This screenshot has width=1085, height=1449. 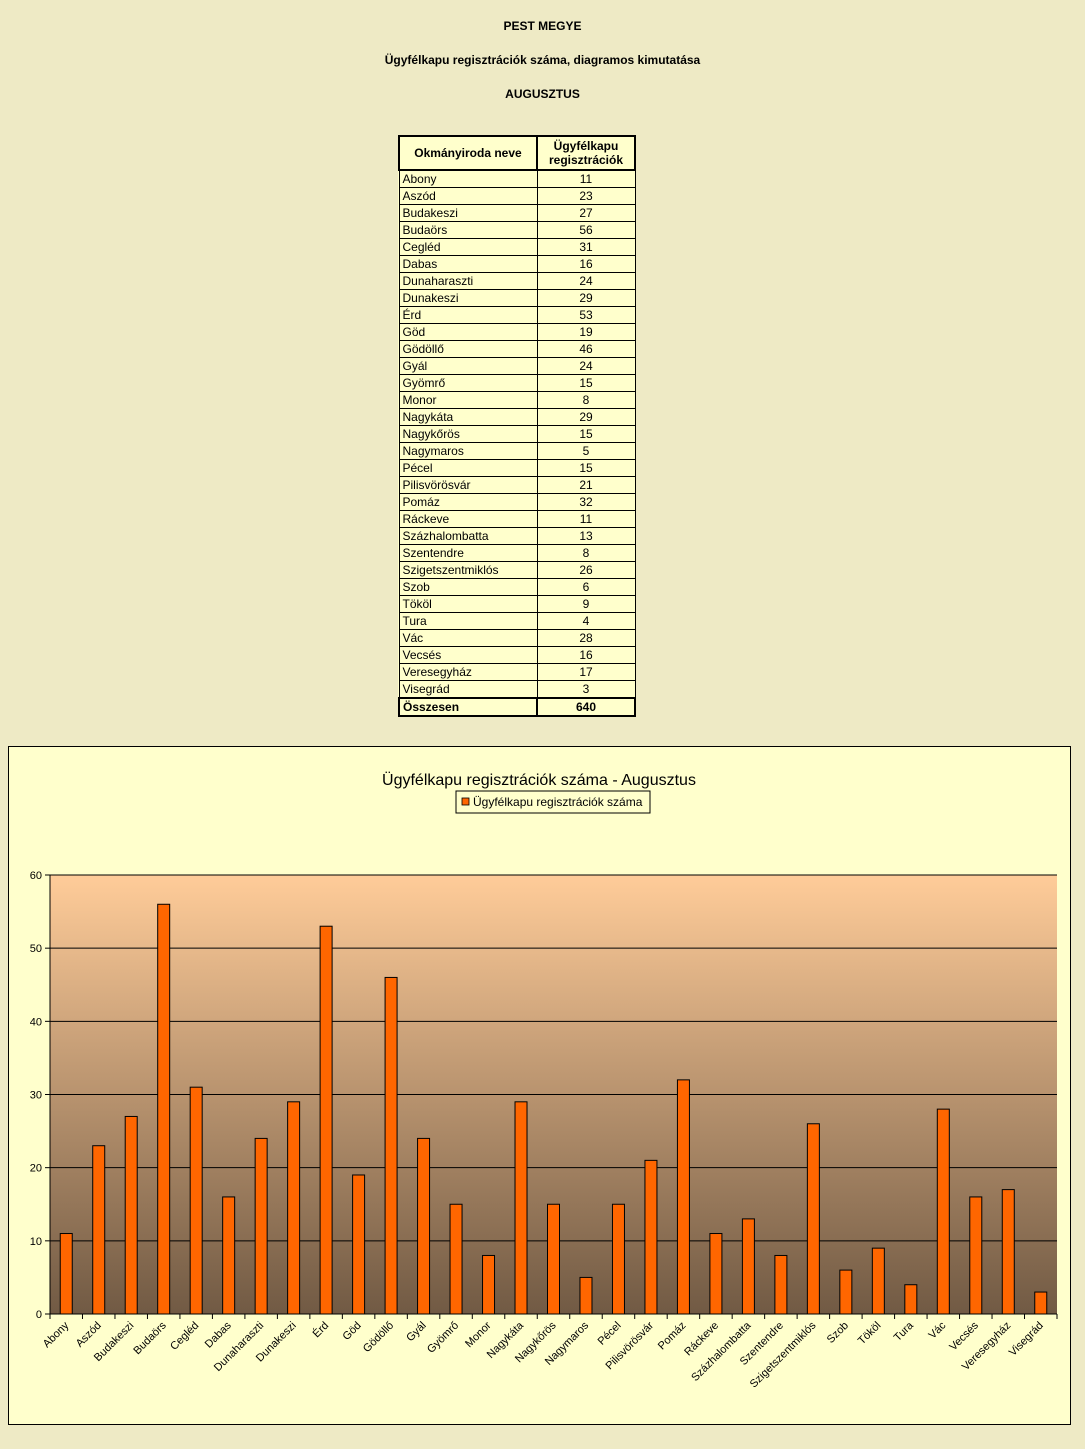 I want to click on x-tick-label: Pécel, so click(x=610, y=1334).